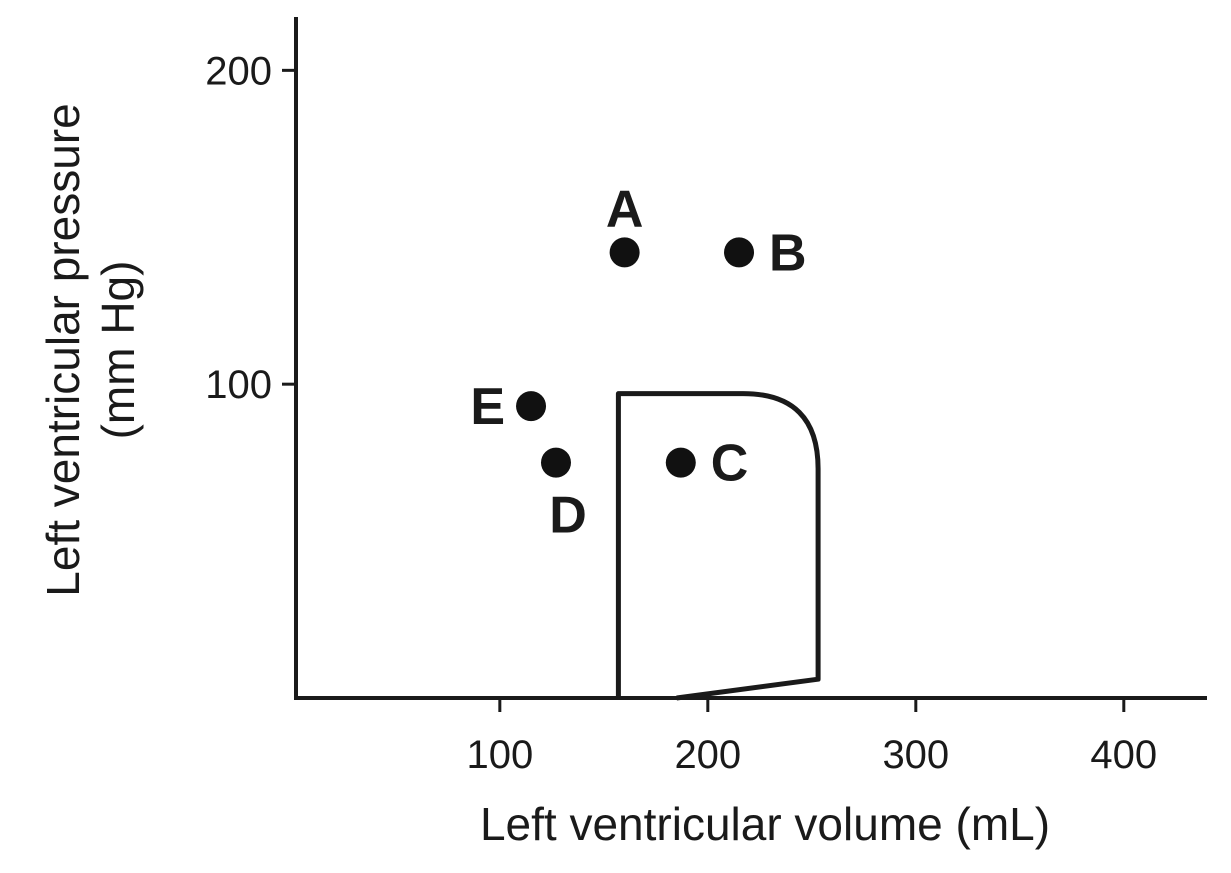  I want to click on x-tick-label: 100, so click(499, 755).